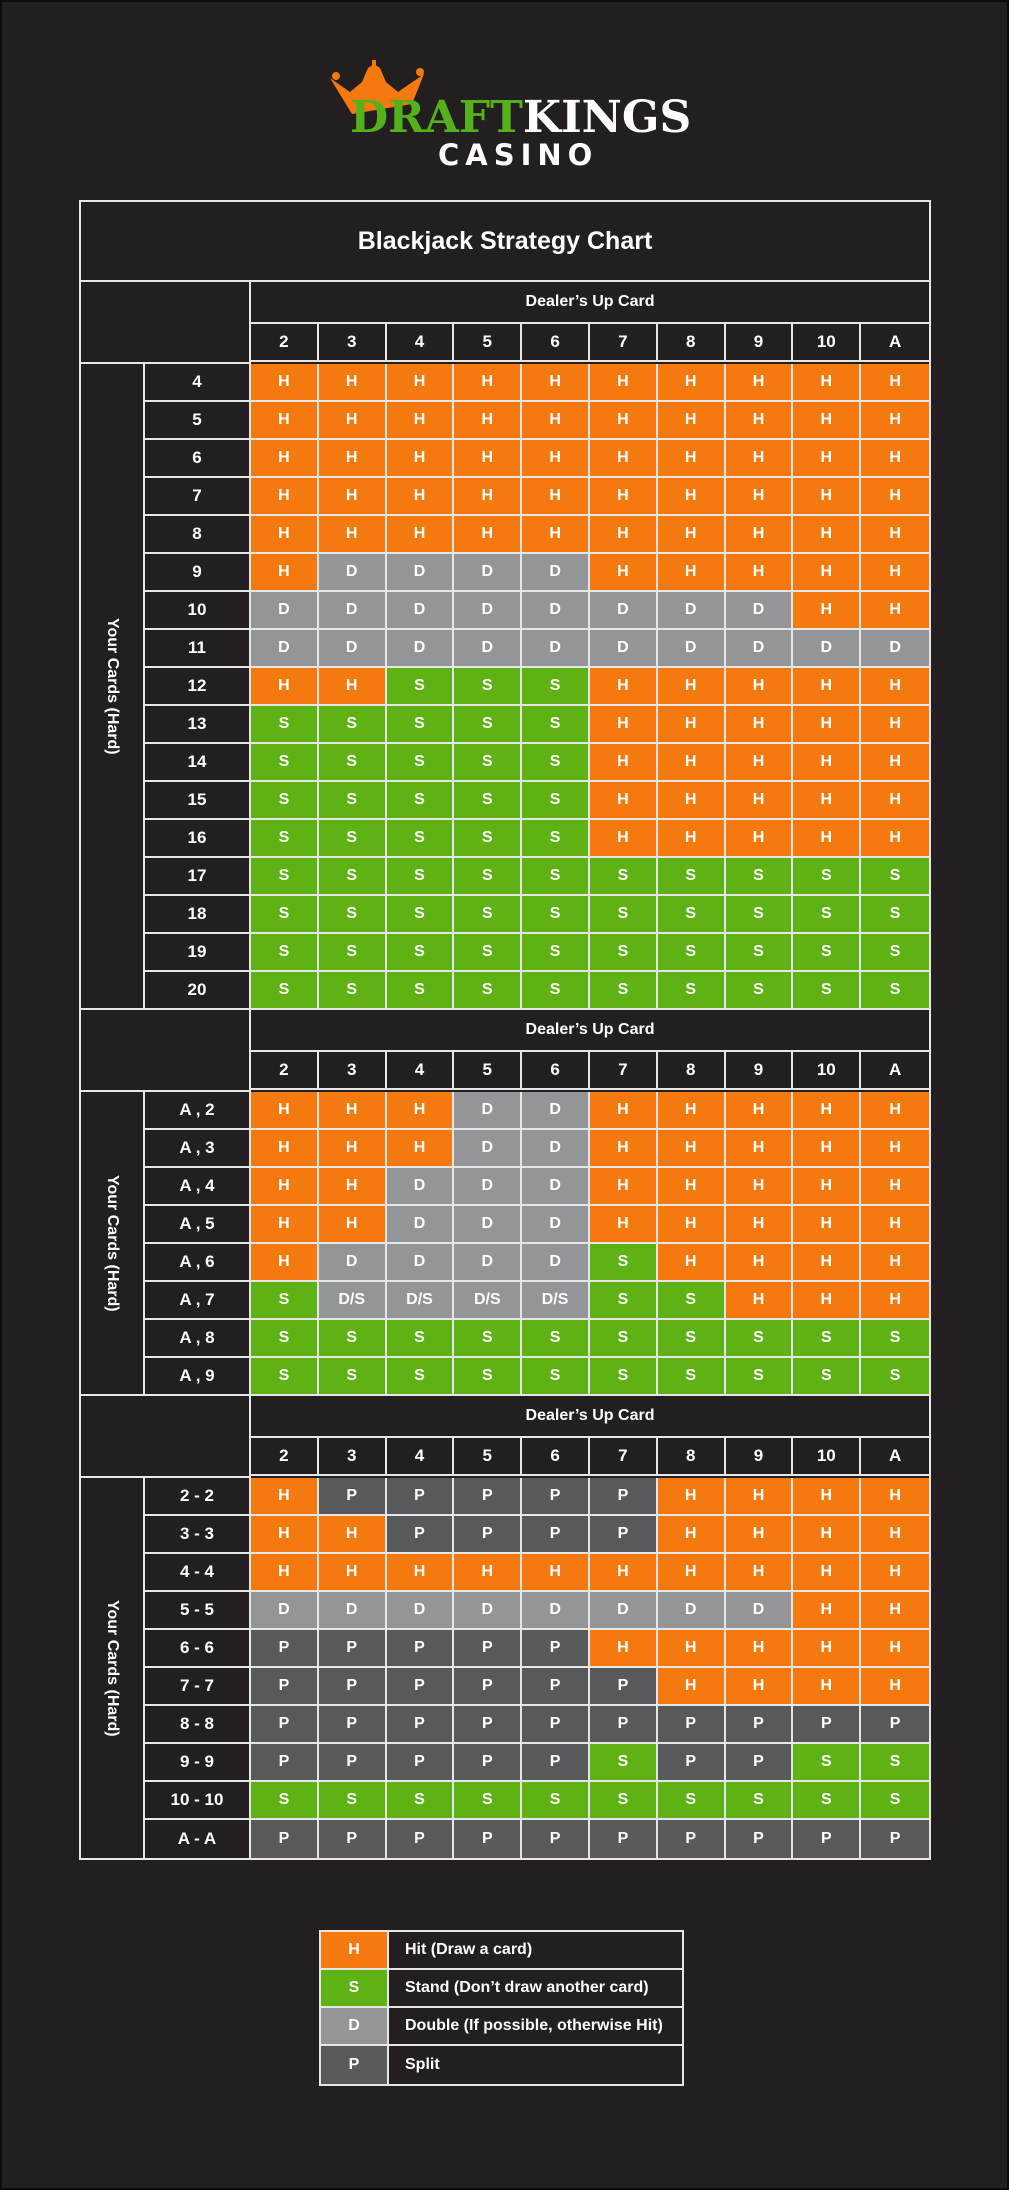 Image resolution: width=1009 pixels, height=2190 pixels. I want to click on dealer-card-column-header: A, so click(895, 1071).